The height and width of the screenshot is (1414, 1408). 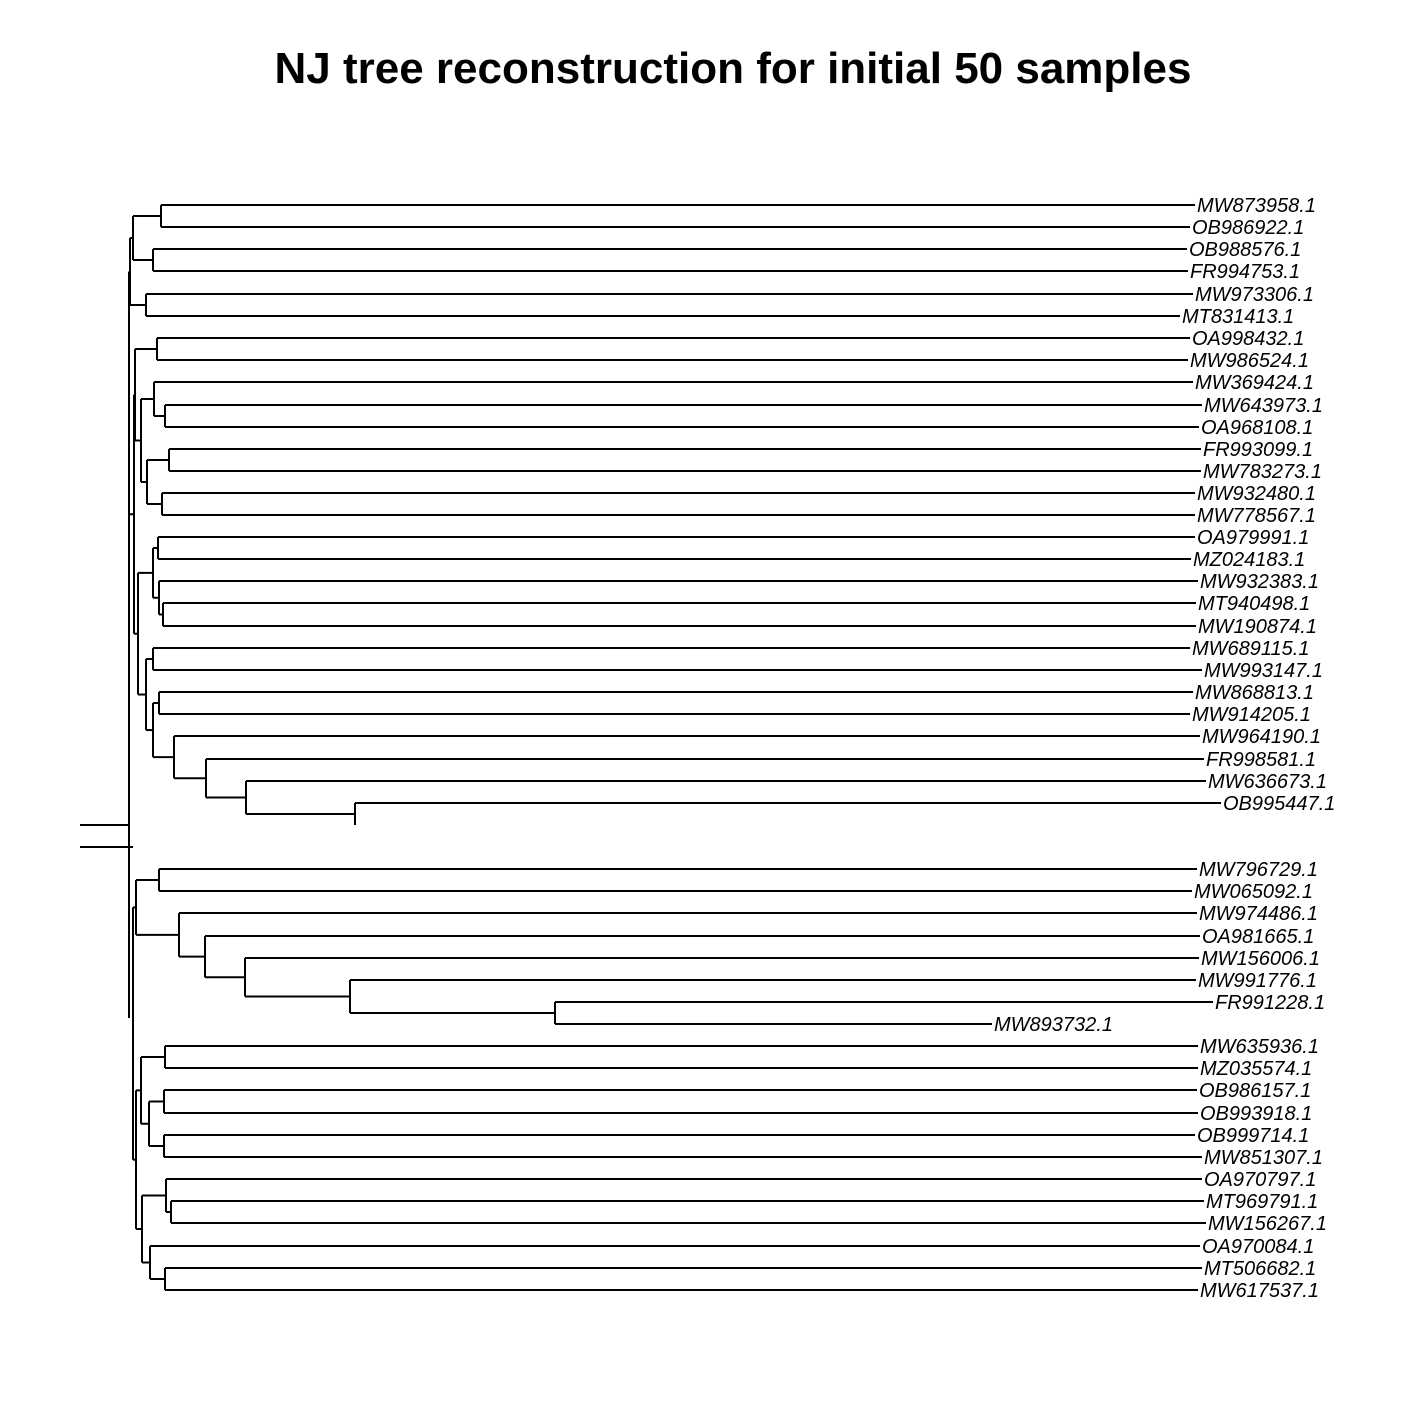 What do you see at coordinates (1245, 272) in the screenshot?
I see `tip-label: FR994753.1` at bounding box center [1245, 272].